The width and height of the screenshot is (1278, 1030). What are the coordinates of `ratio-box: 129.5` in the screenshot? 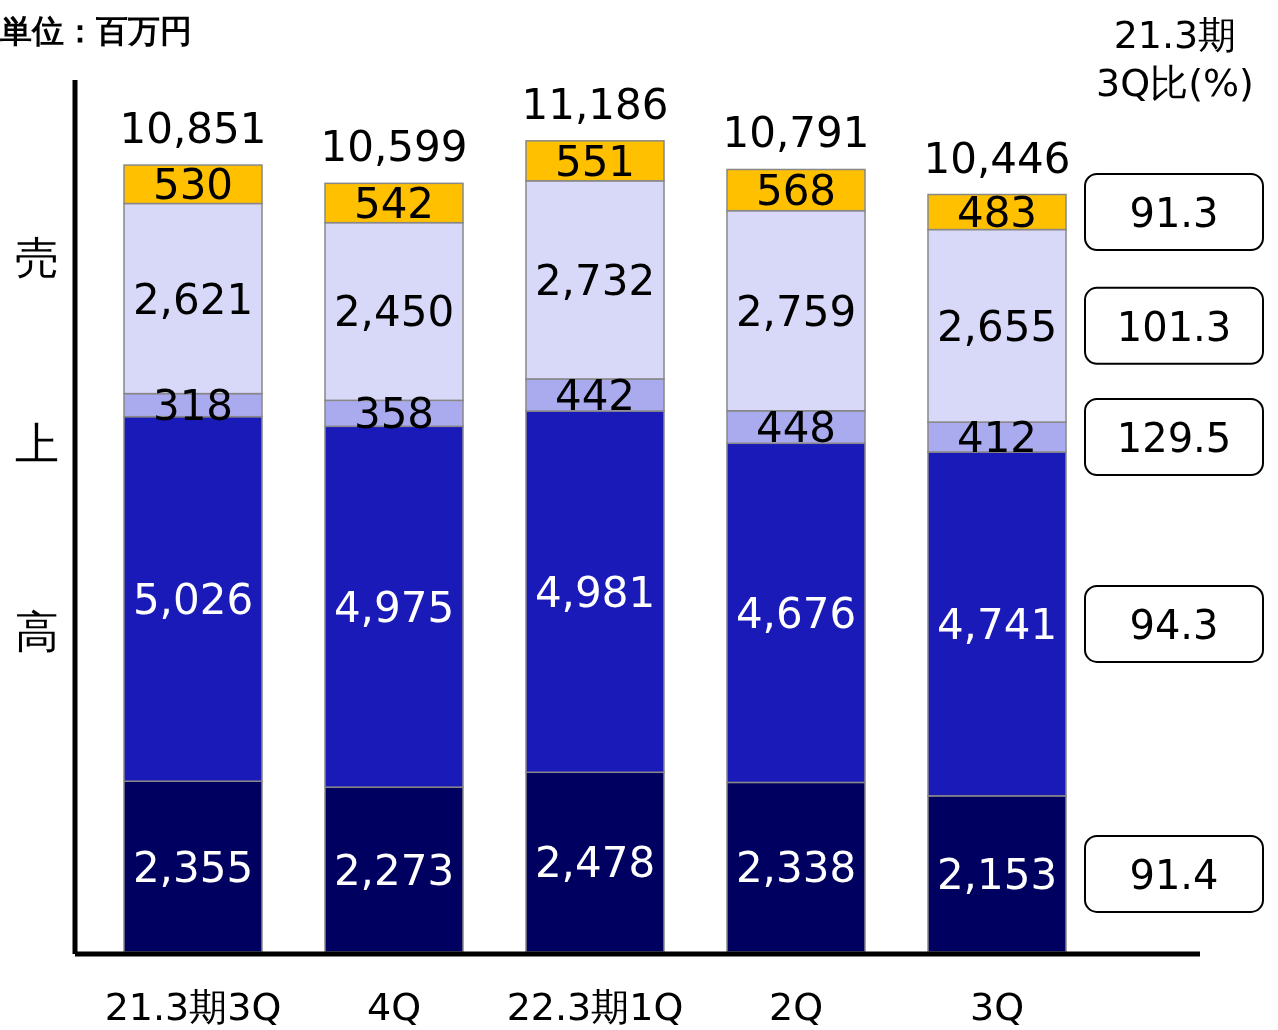 It's located at (1174, 437).